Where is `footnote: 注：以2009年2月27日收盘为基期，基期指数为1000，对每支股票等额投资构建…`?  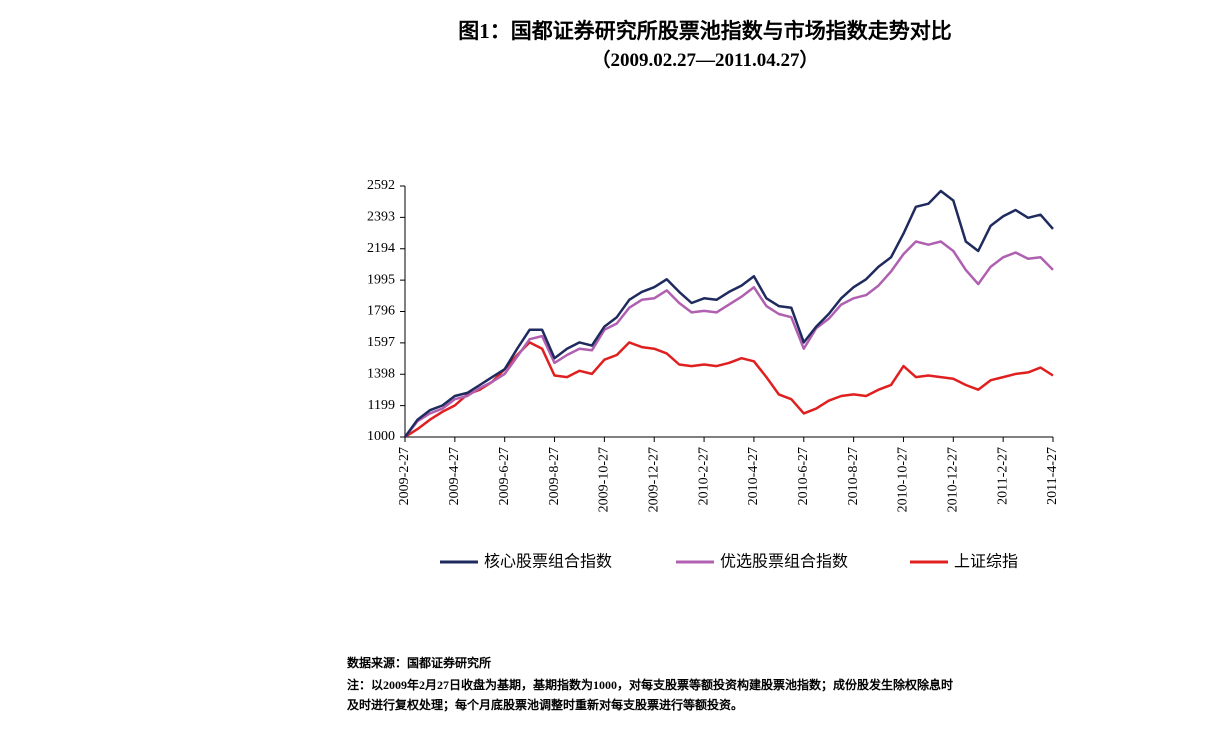 footnote: 注：以2009年2月27日收盘为基期，基期指数为1000，对每支股票等额投资构建… is located at coordinates (650, 684).